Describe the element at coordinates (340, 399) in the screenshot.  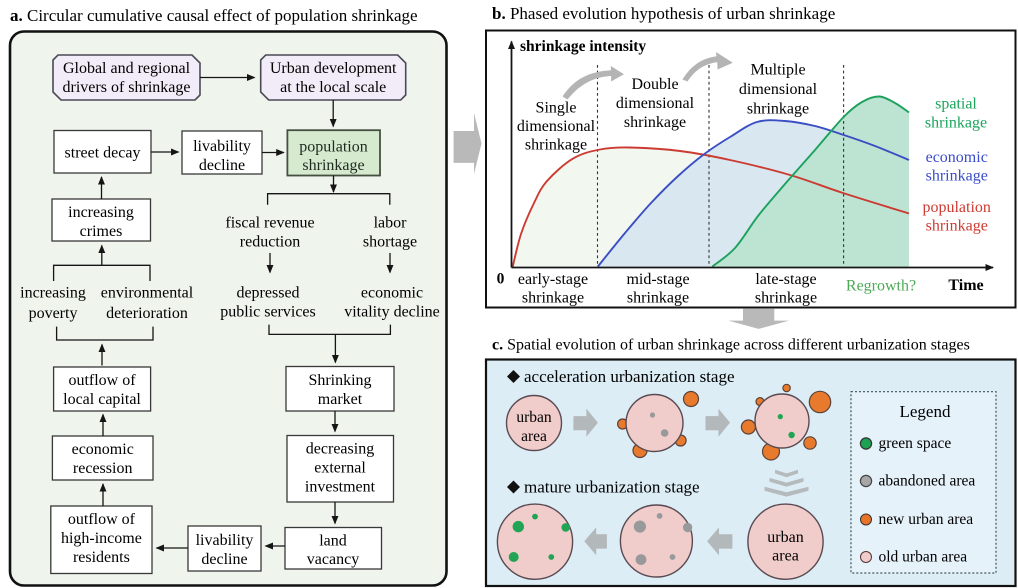
I see `svg-text: market` at that location.